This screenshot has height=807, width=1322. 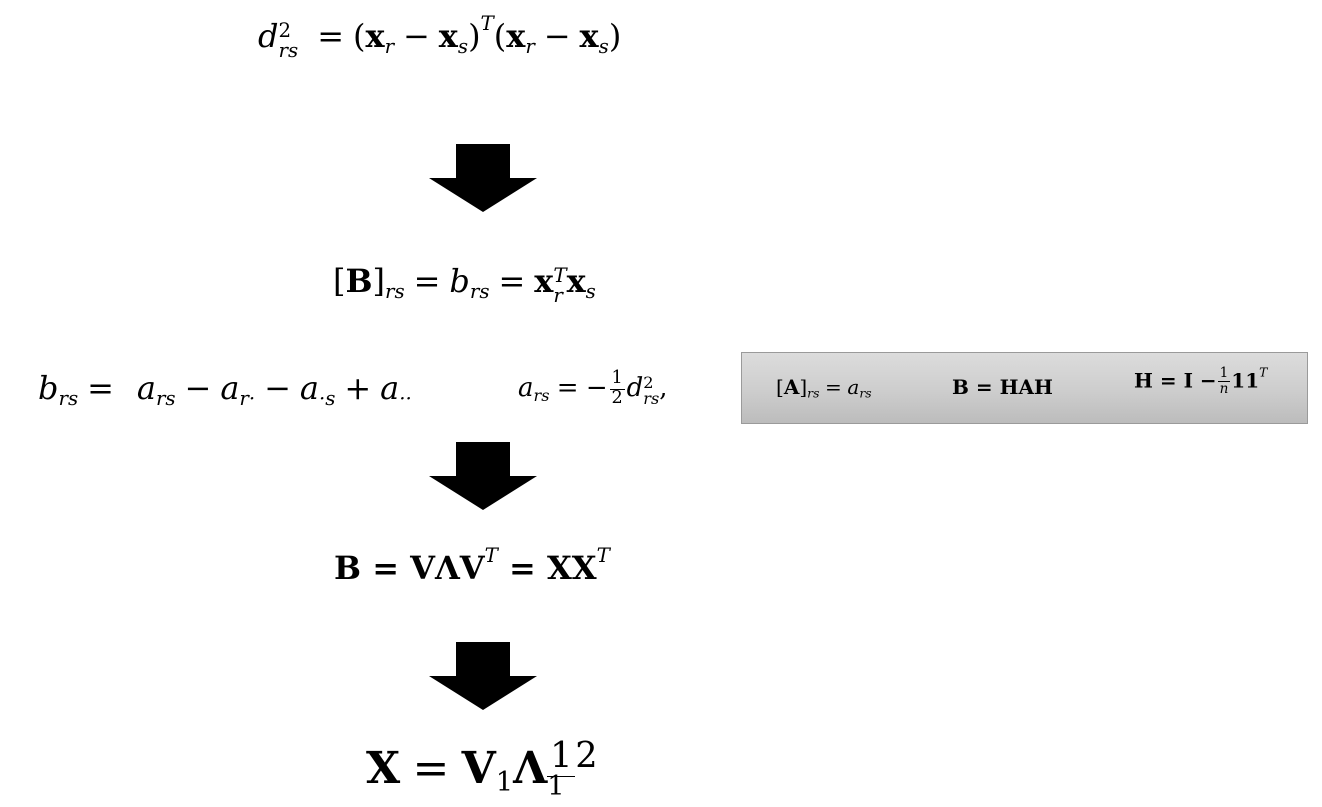 I want to click on double-centering-formula: brs = ars − ar· − a·s + a··, so click(x=225, y=389).